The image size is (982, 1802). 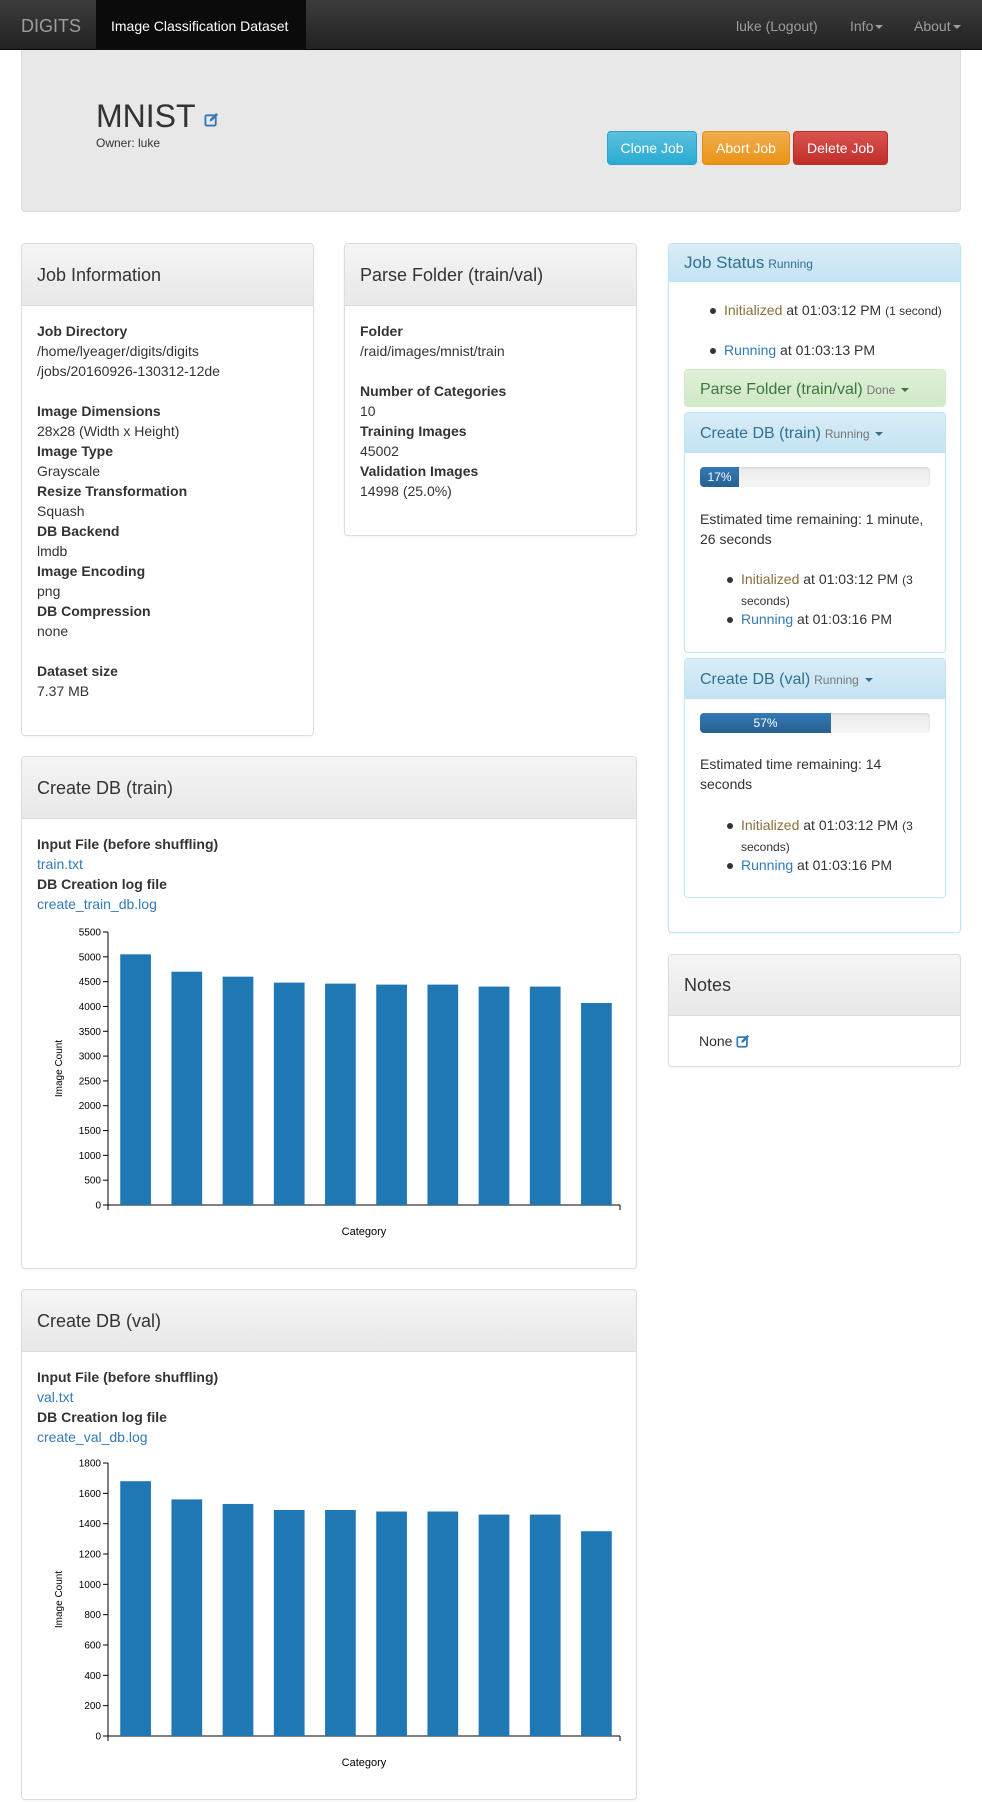 I want to click on timestamp: at 01:03:16 PM, so click(x=842, y=619).